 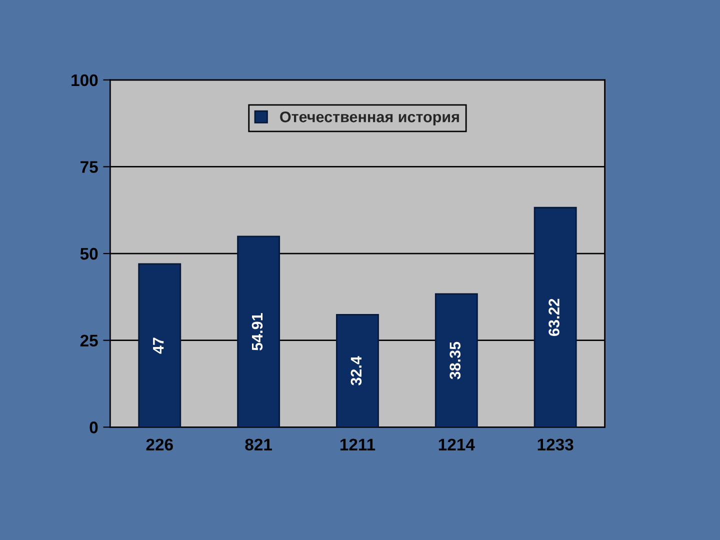 I want to click on x-tick-label: 1211, so click(x=358, y=444).